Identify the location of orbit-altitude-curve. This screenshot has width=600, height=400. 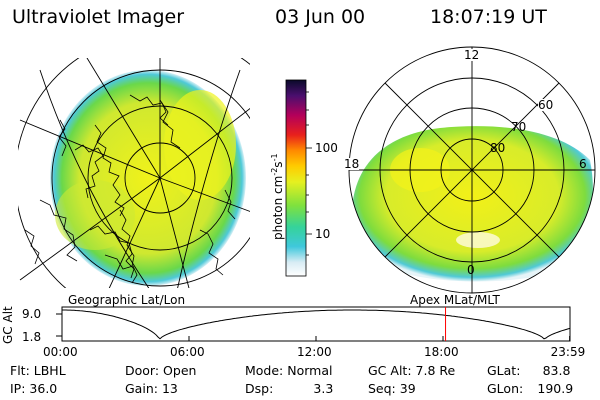
(316, 324).